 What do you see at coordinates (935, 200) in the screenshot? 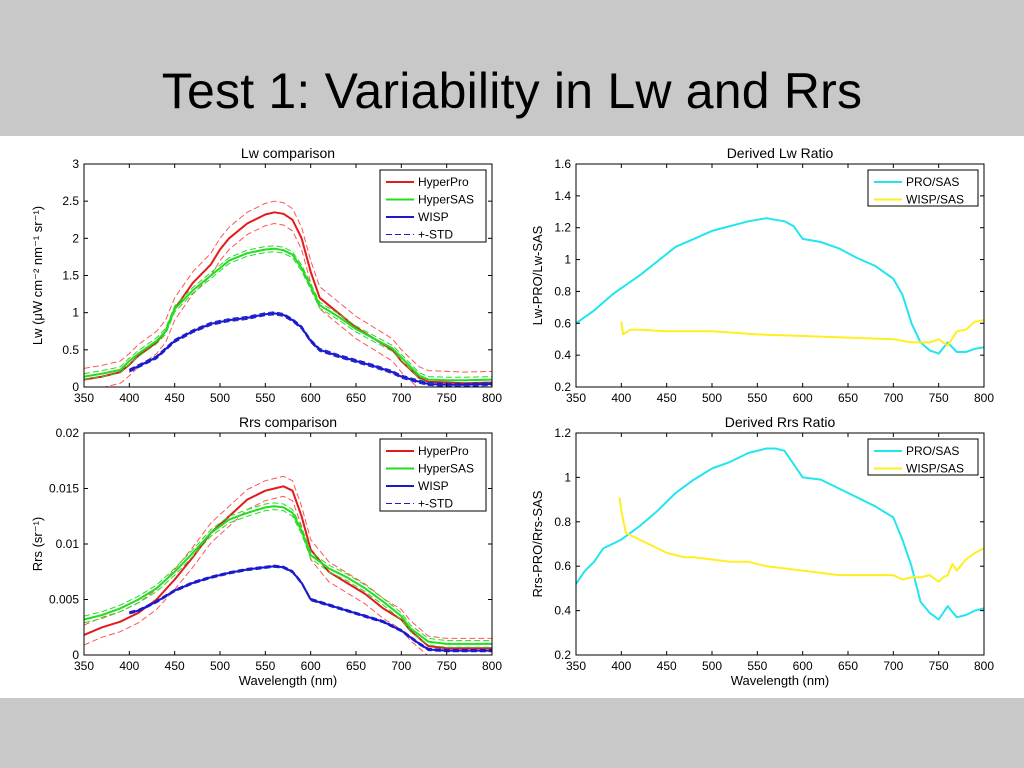
I see `legend-label: WISP/SAS` at bounding box center [935, 200].